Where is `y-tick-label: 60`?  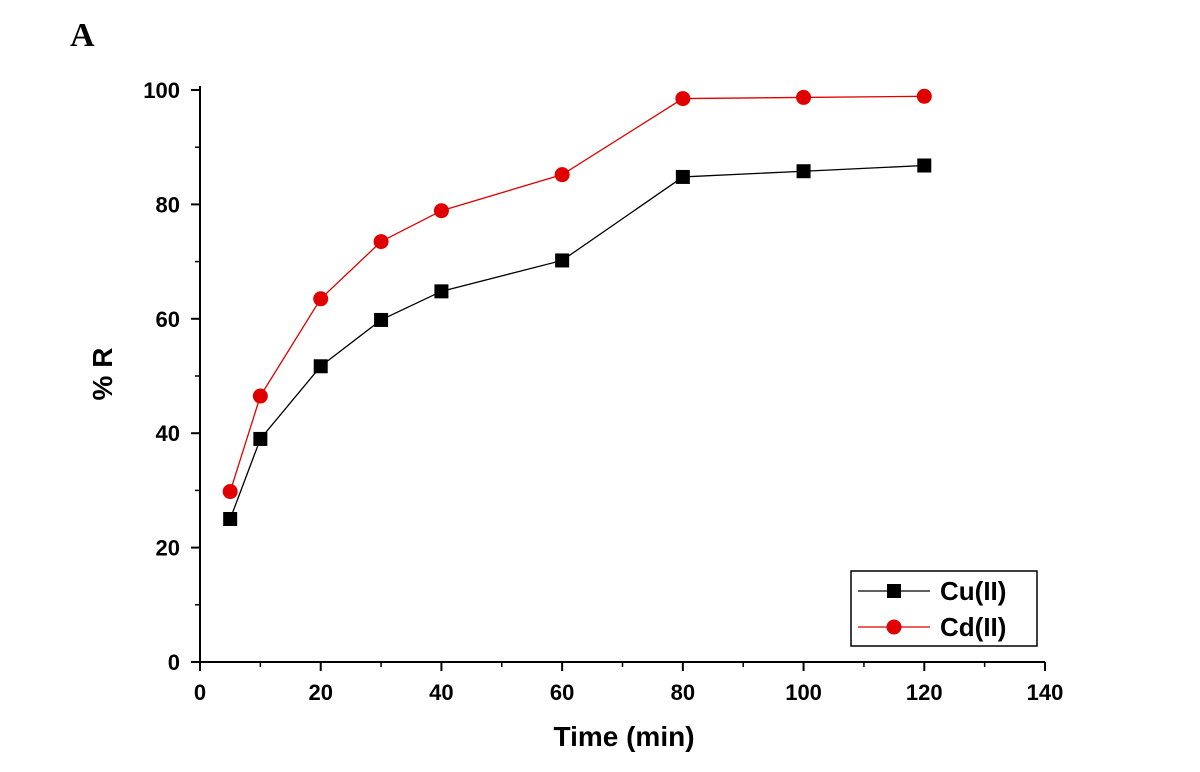
y-tick-label: 60 is located at coordinates (168, 319).